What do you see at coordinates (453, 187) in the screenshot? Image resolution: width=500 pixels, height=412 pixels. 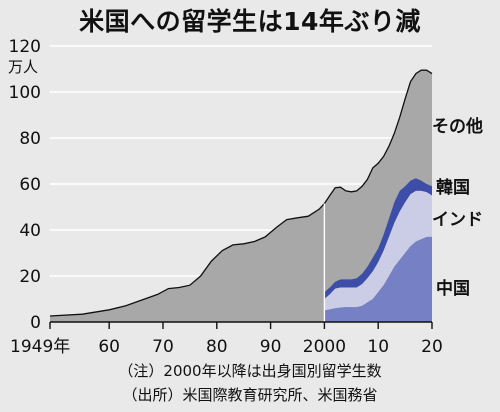 I see `series-label: 韓国` at bounding box center [453, 187].